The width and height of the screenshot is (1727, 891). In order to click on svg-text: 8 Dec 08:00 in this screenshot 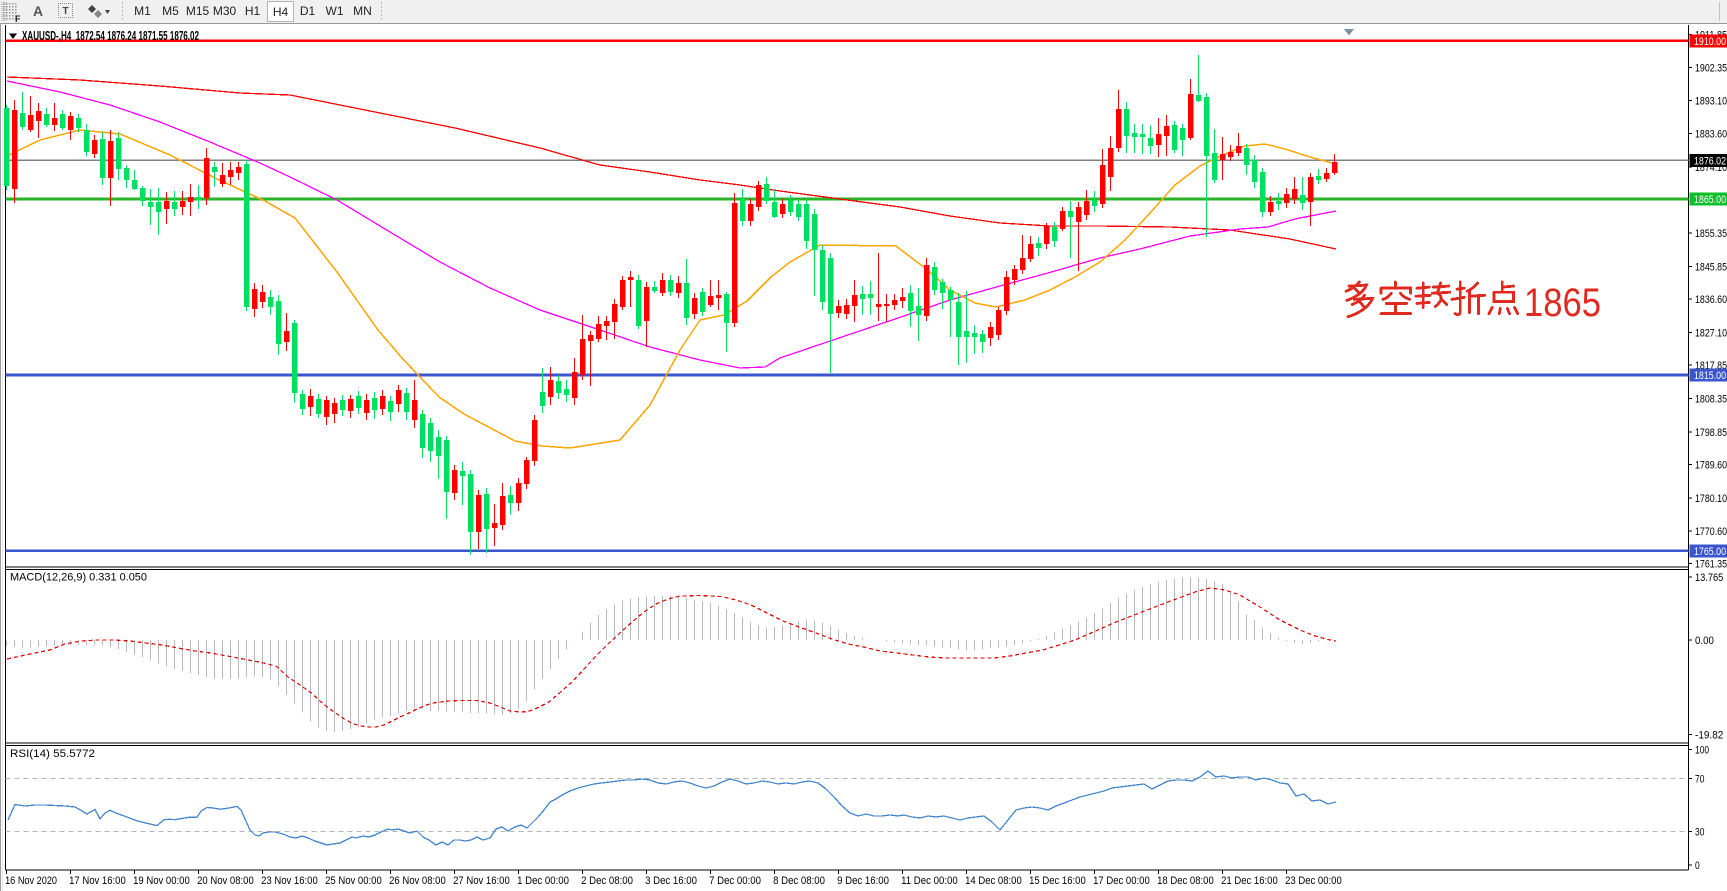, I will do `click(799, 881)`.